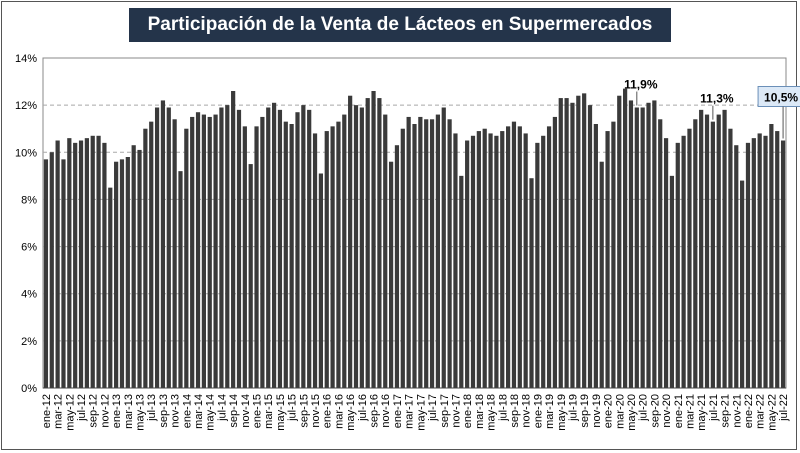 The height and width of the screenshot is (453, 800). Describe the element at coordinates (398, 411) in the screenshot. I see `x-tick-label: ene-17` at that location.